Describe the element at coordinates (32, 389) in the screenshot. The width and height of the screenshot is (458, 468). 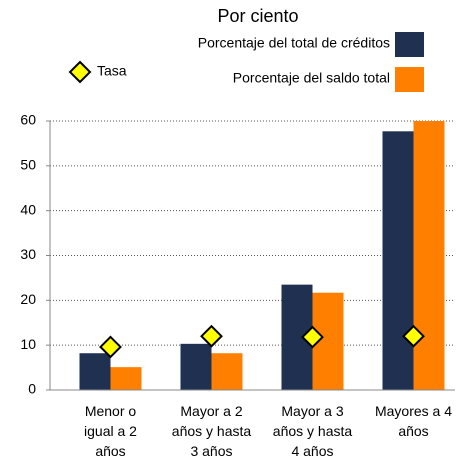
I see `y-tick-label: 0` at that location.